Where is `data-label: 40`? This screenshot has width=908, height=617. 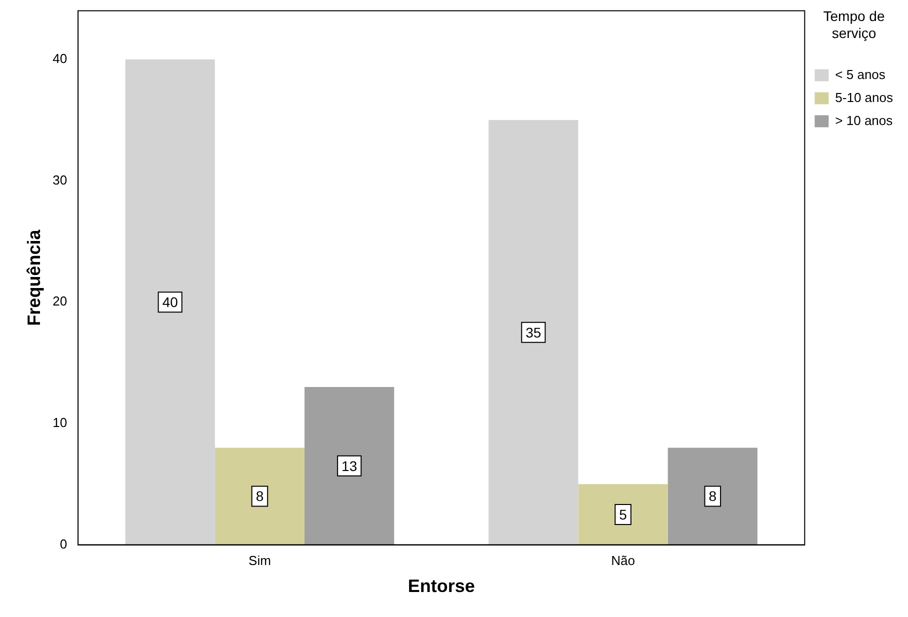
data-label: 40 is located at coordinates (170, 302).